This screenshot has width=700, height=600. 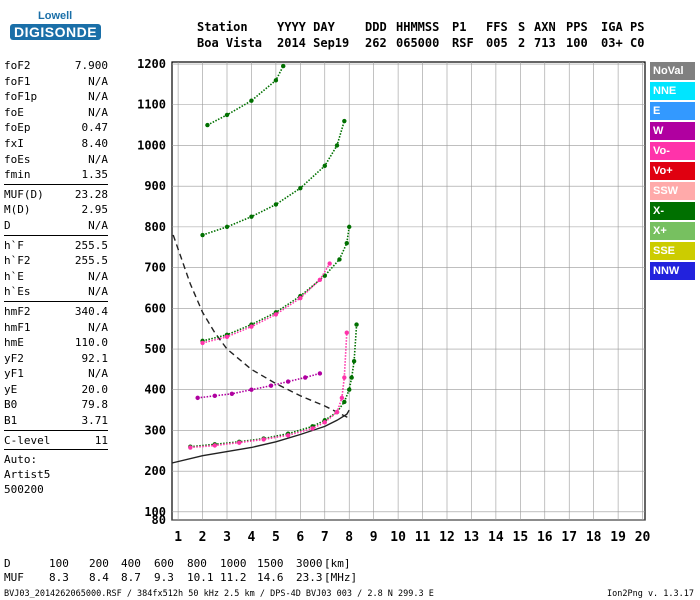 I want to click on x-tick-label: 15, so click(x=521, y=537).